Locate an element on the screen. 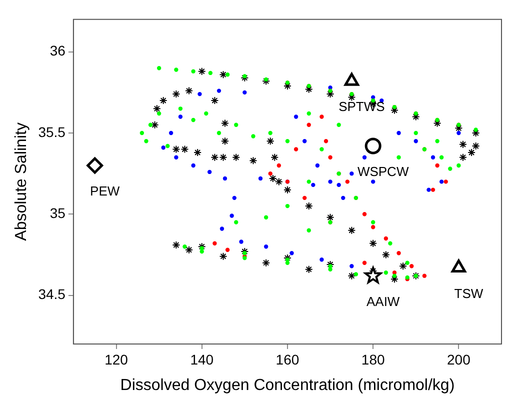 The height and width of the screenshot is (407, 519). x-tick-label: 140 is located at coordinates (202, 359).